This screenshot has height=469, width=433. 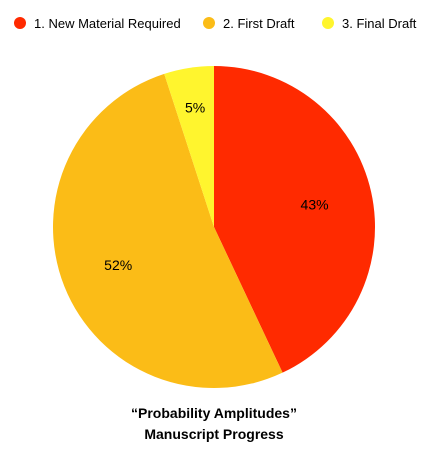 I want to click on chart-title-line-1: “Probability Amplitudes”, so click(x=214, y=413).